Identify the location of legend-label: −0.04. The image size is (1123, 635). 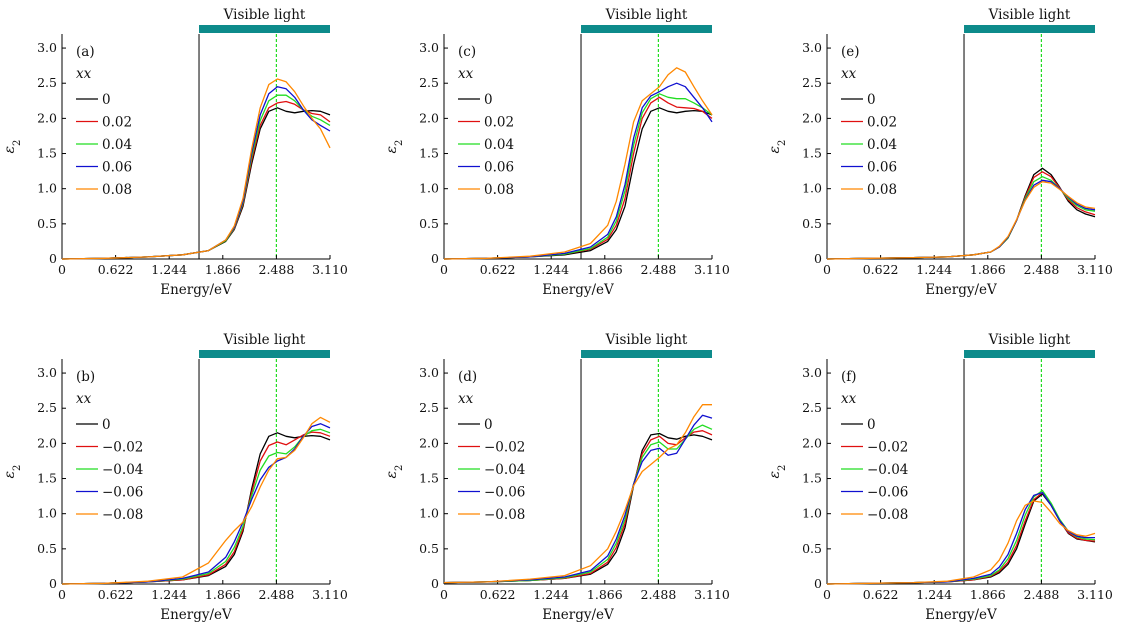
(122, 470).